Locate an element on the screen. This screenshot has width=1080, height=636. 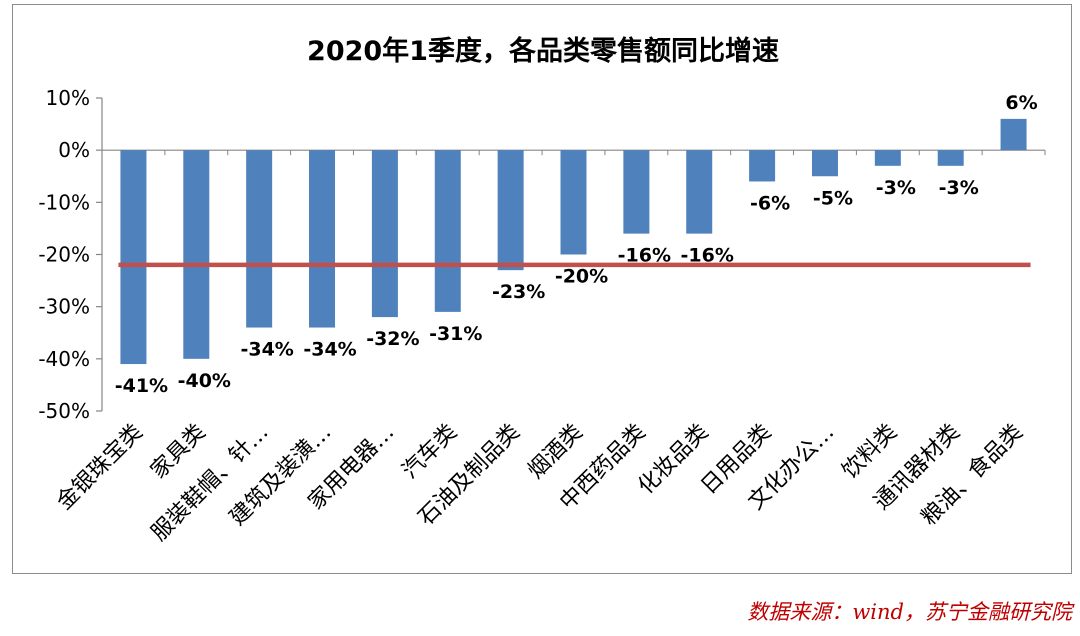
data-label: -6% is located at coordinates (770, 203).